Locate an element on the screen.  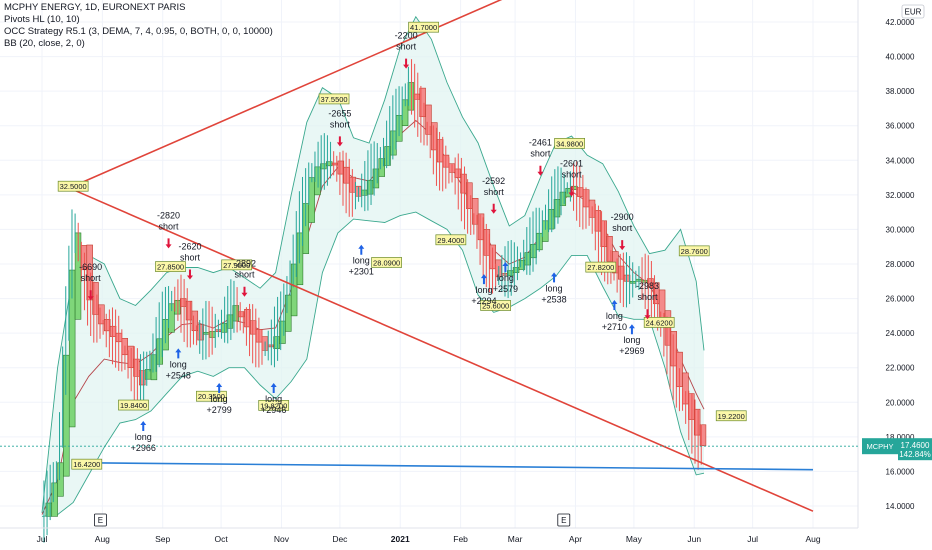
signal-pnl: +2966 is located at coordinates (143, 448).